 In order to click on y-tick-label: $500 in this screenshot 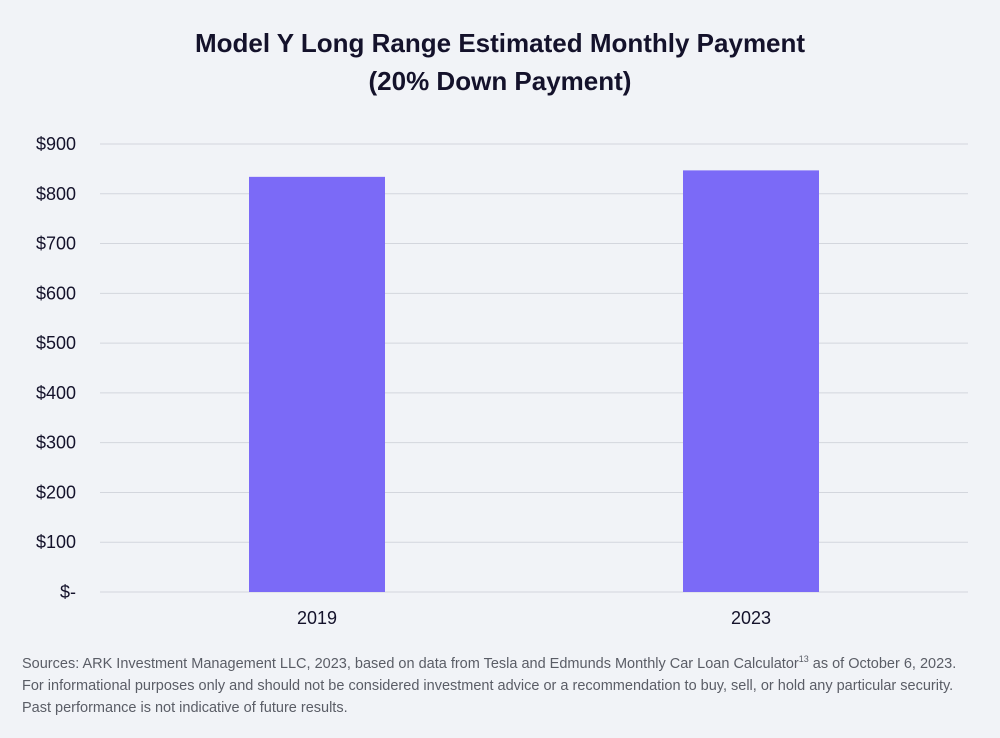, I will do `click(56, 343)`.